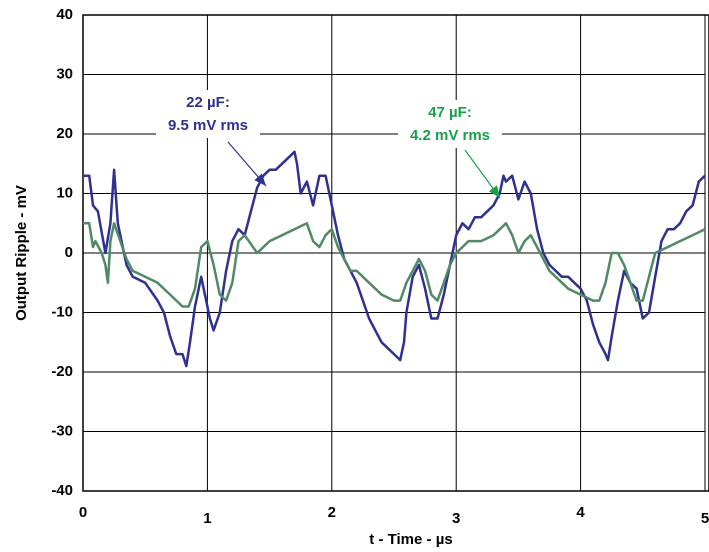 The height and width of the screenshot is (552, 709). What do you see at coordinates (62, 311) in the screenshot?
I see `y-tick-label: -10` at bounding box center [62, 311].